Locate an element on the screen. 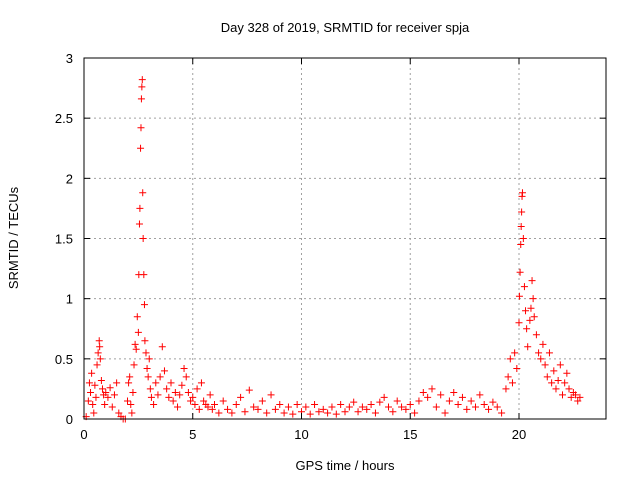 The width and height of the screenshot is (640, 480). x-tick-label: 15 is located at coordinates (410, 434).